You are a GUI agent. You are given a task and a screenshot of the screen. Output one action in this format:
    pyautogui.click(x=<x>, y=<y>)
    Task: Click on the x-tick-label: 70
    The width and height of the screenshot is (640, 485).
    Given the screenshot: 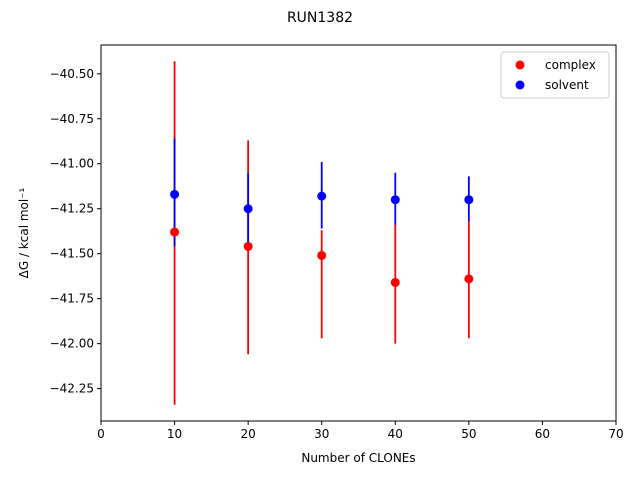 What is the action you would take?
    pyautogui.click(x=615, y=434)
    